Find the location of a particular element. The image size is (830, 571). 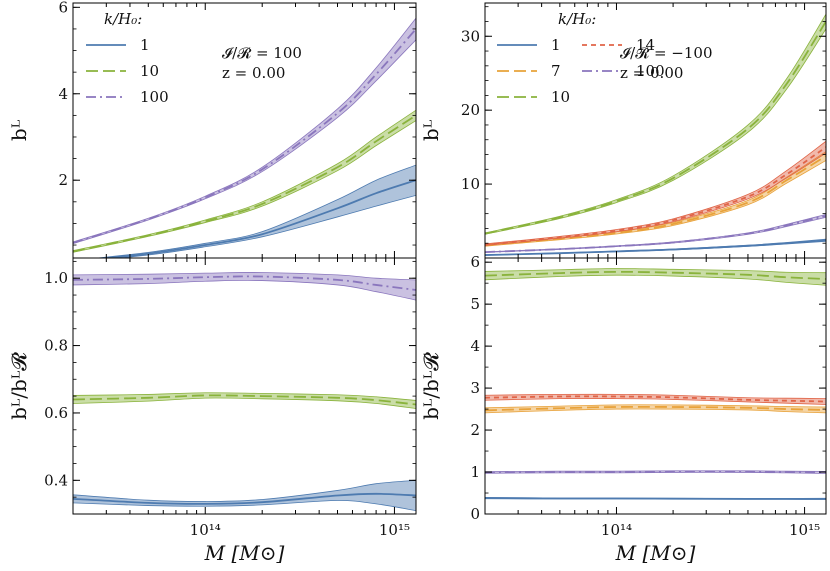

band-bottom-left-k1 is located at coordinates (244, 495).